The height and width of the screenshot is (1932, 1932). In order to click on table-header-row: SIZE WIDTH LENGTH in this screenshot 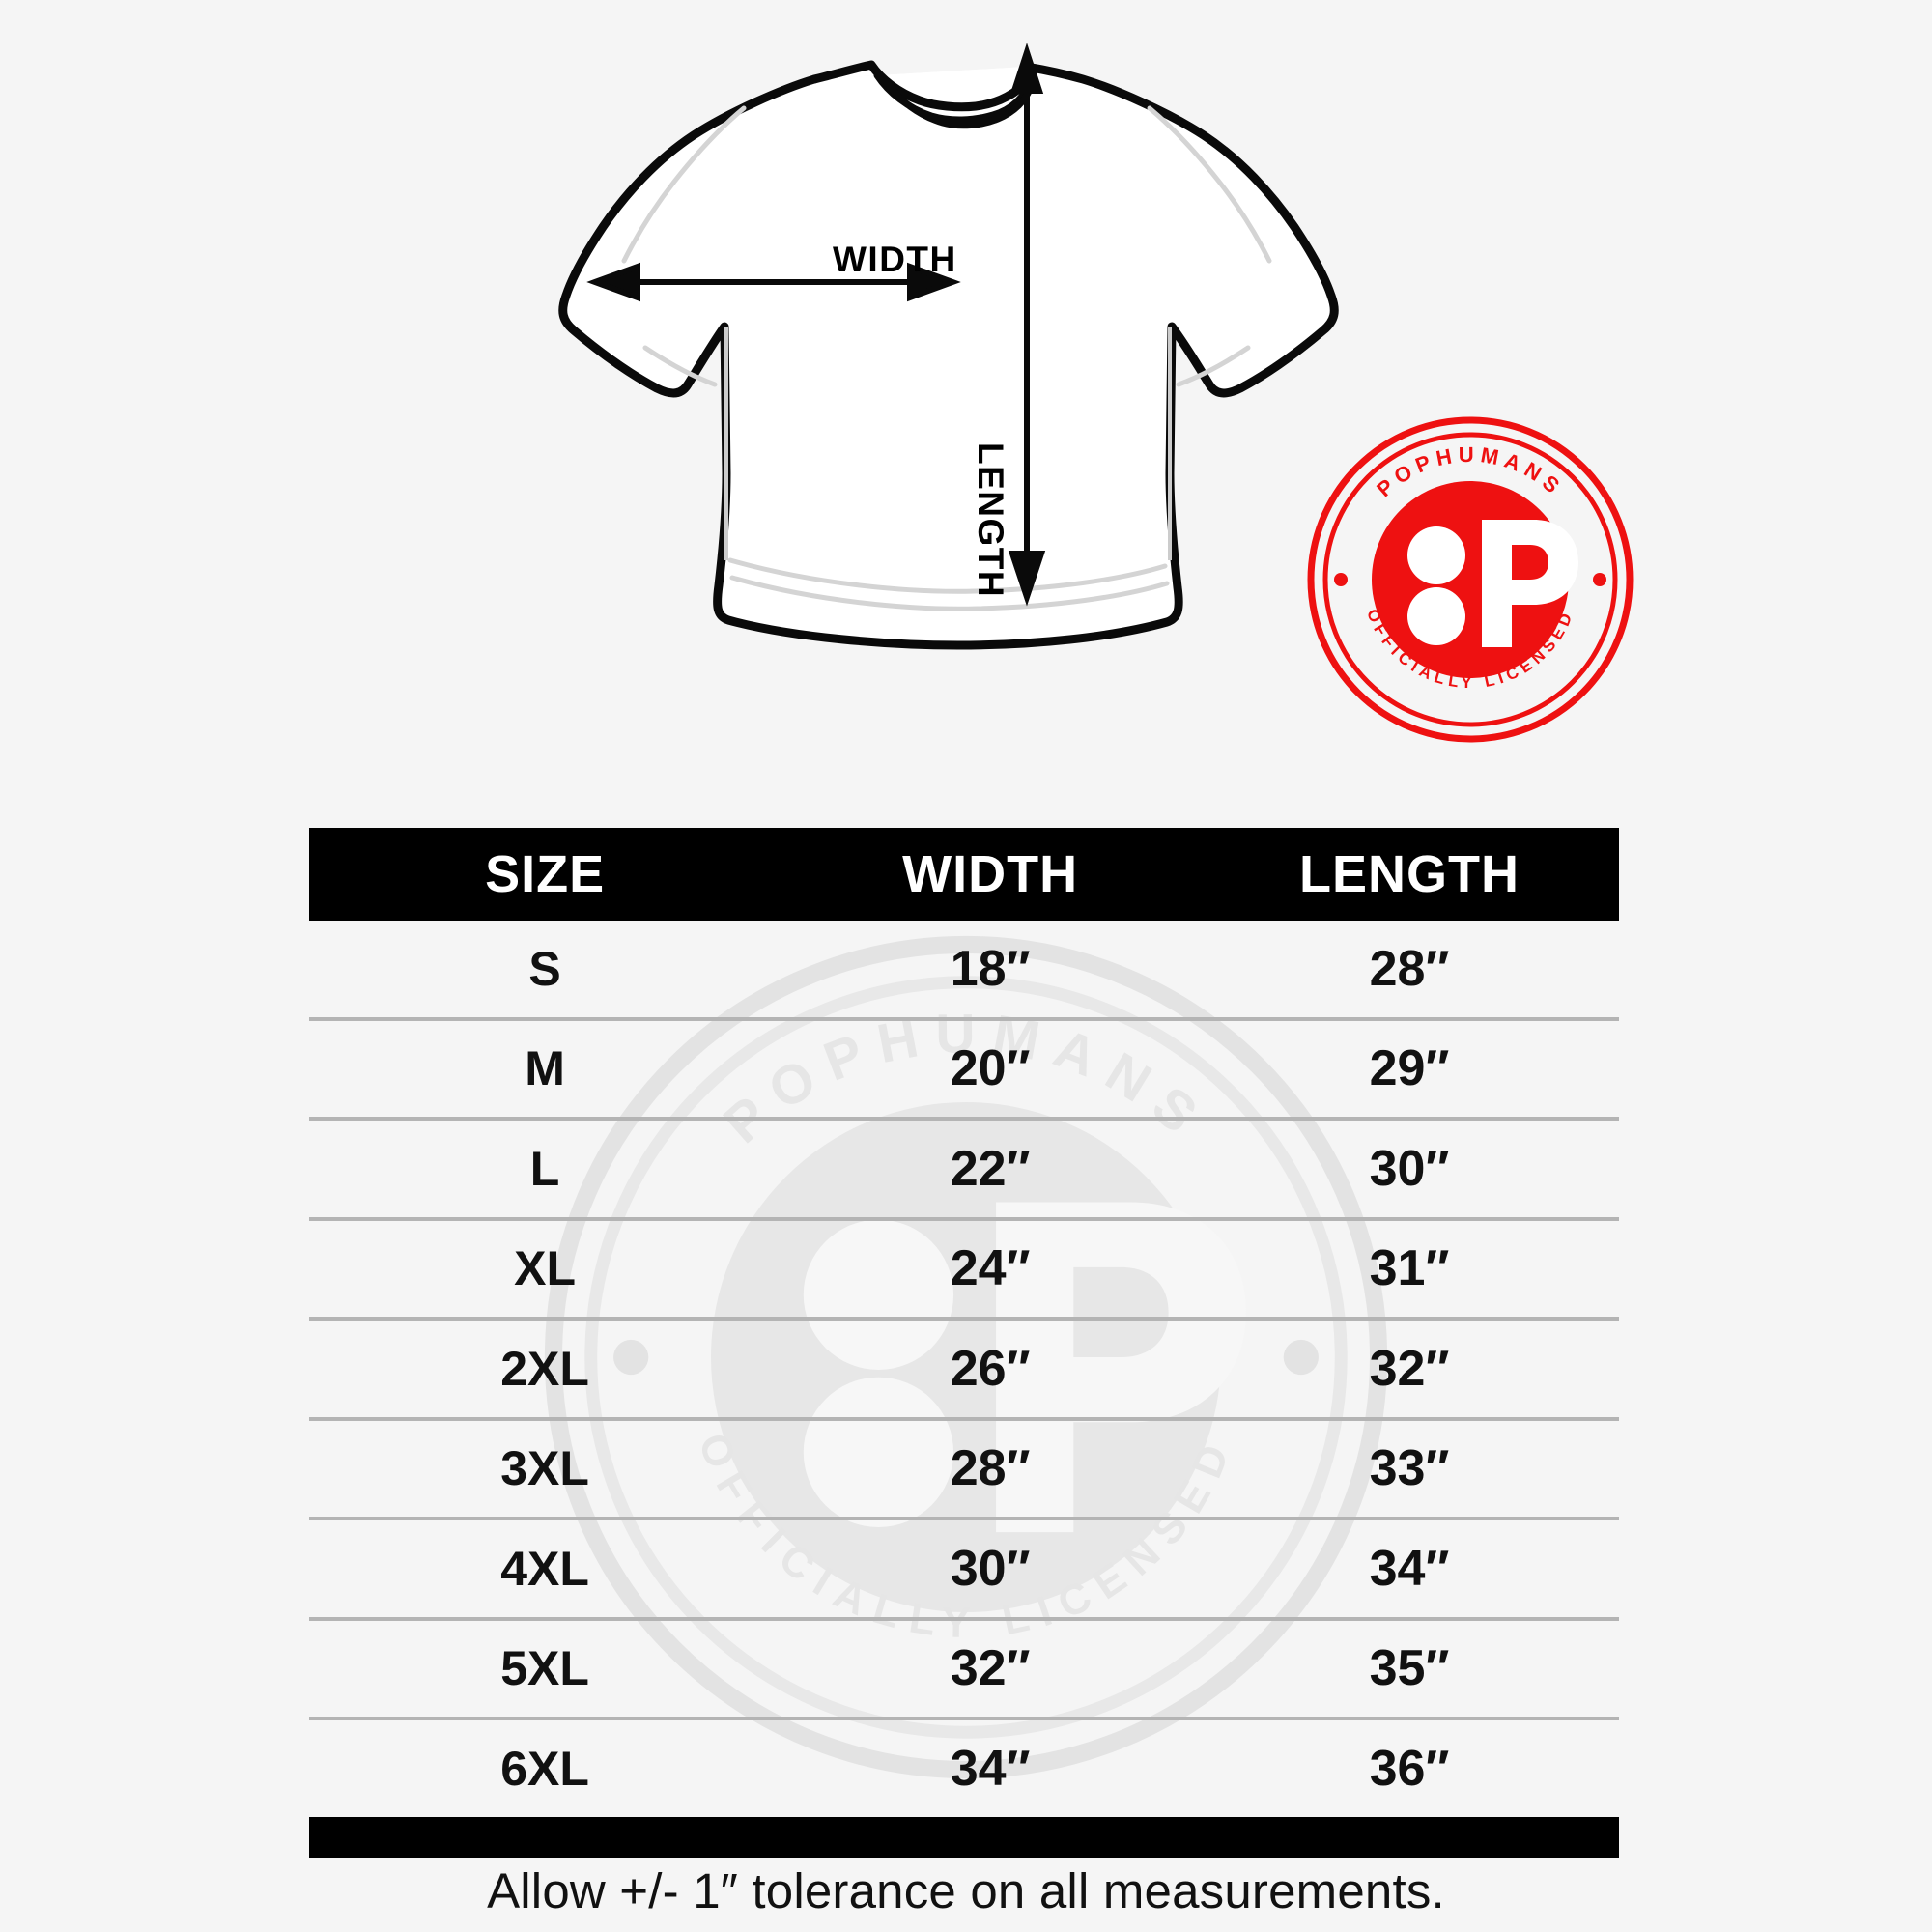, I will do `click(964, 874)`.